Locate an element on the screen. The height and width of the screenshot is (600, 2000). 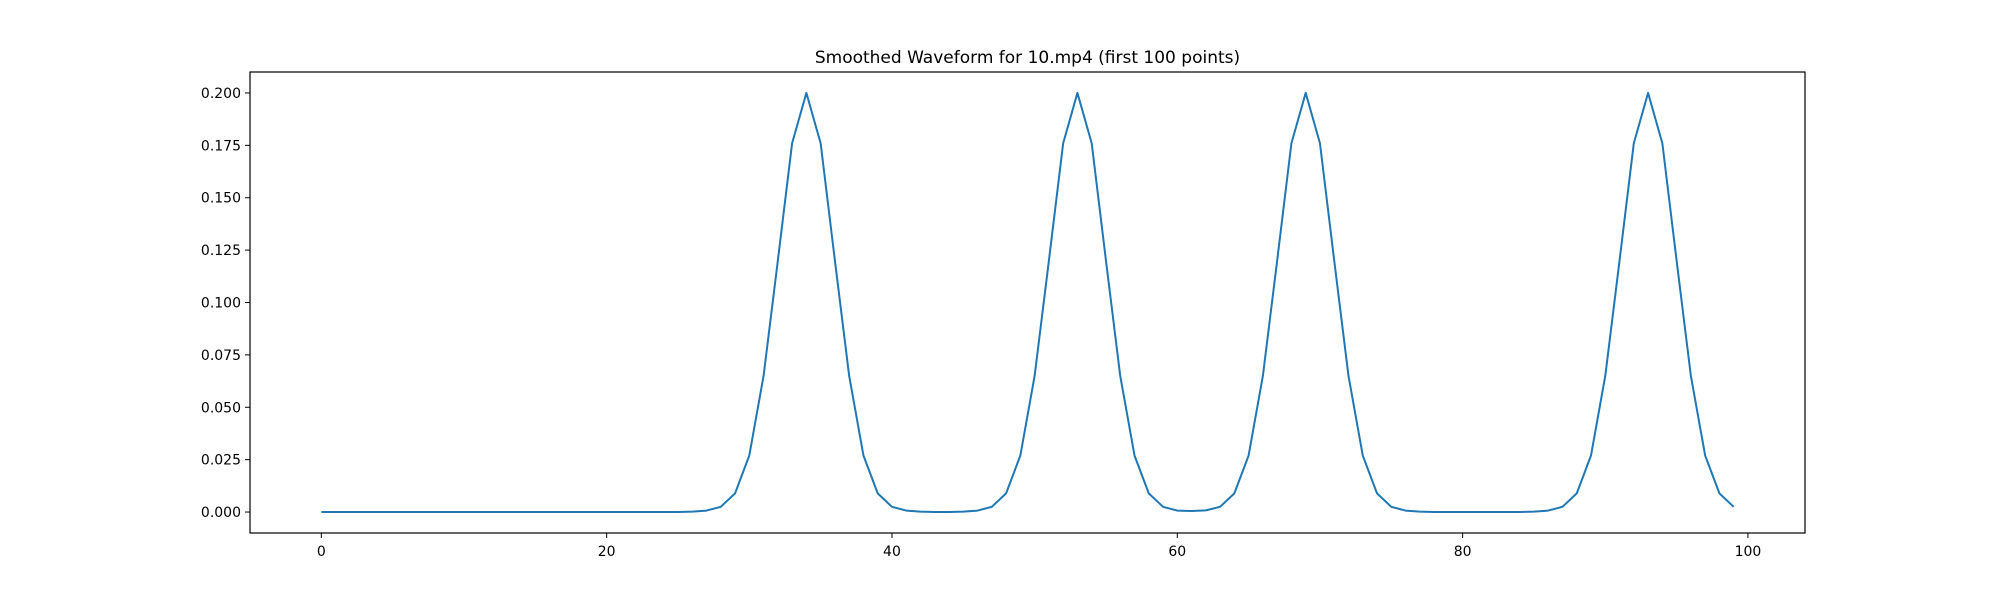
y-tick-label: 0.025 is located at coordinates (221, 461).